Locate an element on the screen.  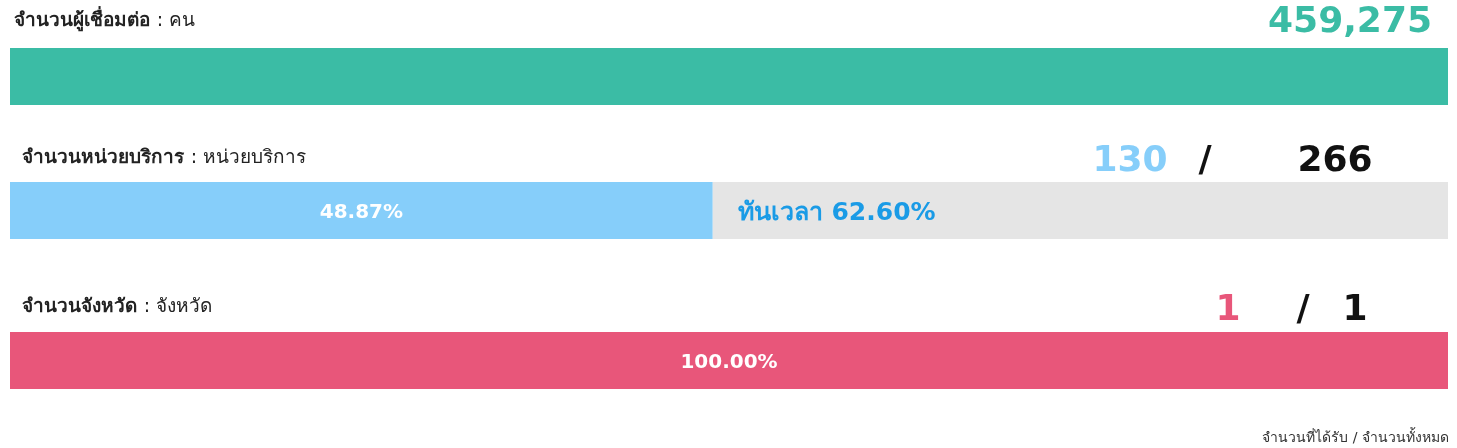
annotation: ทันเวลา 62.60% is located at coordinates (836, 211).